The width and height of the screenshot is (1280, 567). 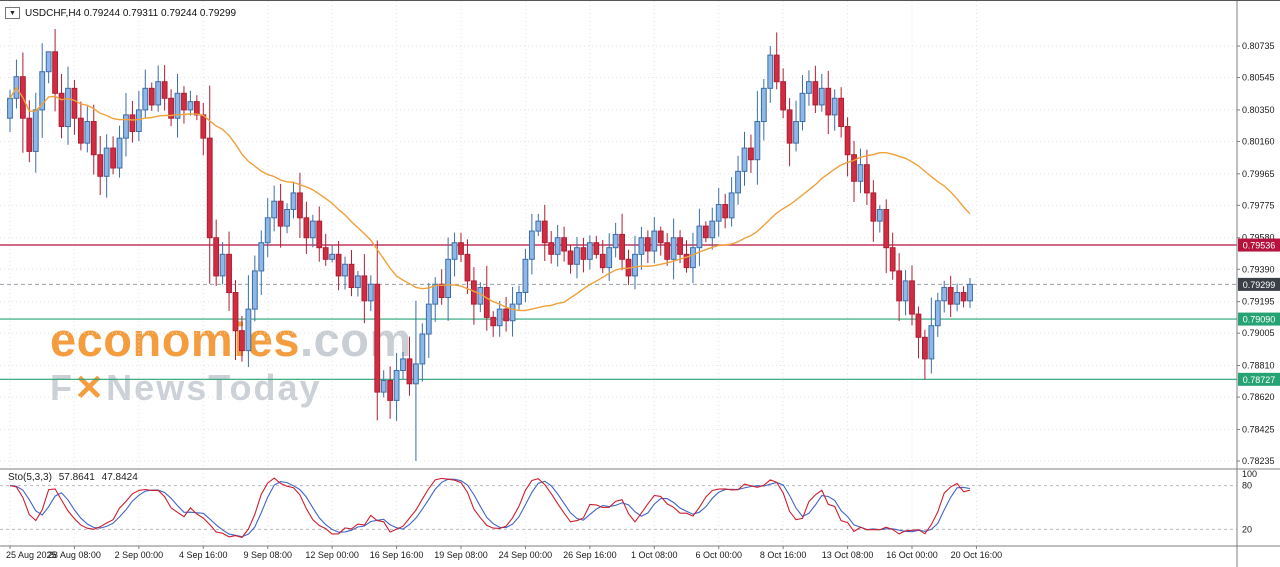 I want to click on svg-text: 19 Sep 08:00, so click(x=461, y=555).